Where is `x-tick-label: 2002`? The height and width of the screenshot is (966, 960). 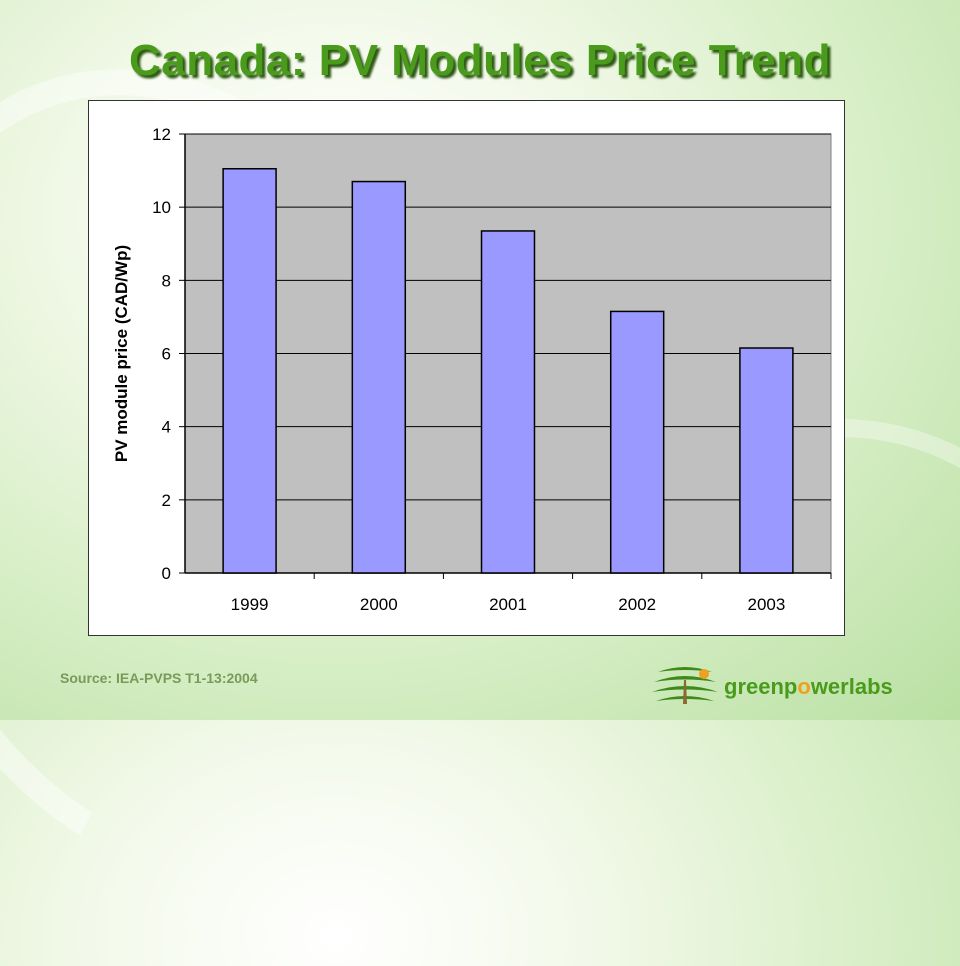
x-tick-label: 2002 is located at coordinates (637, 604).